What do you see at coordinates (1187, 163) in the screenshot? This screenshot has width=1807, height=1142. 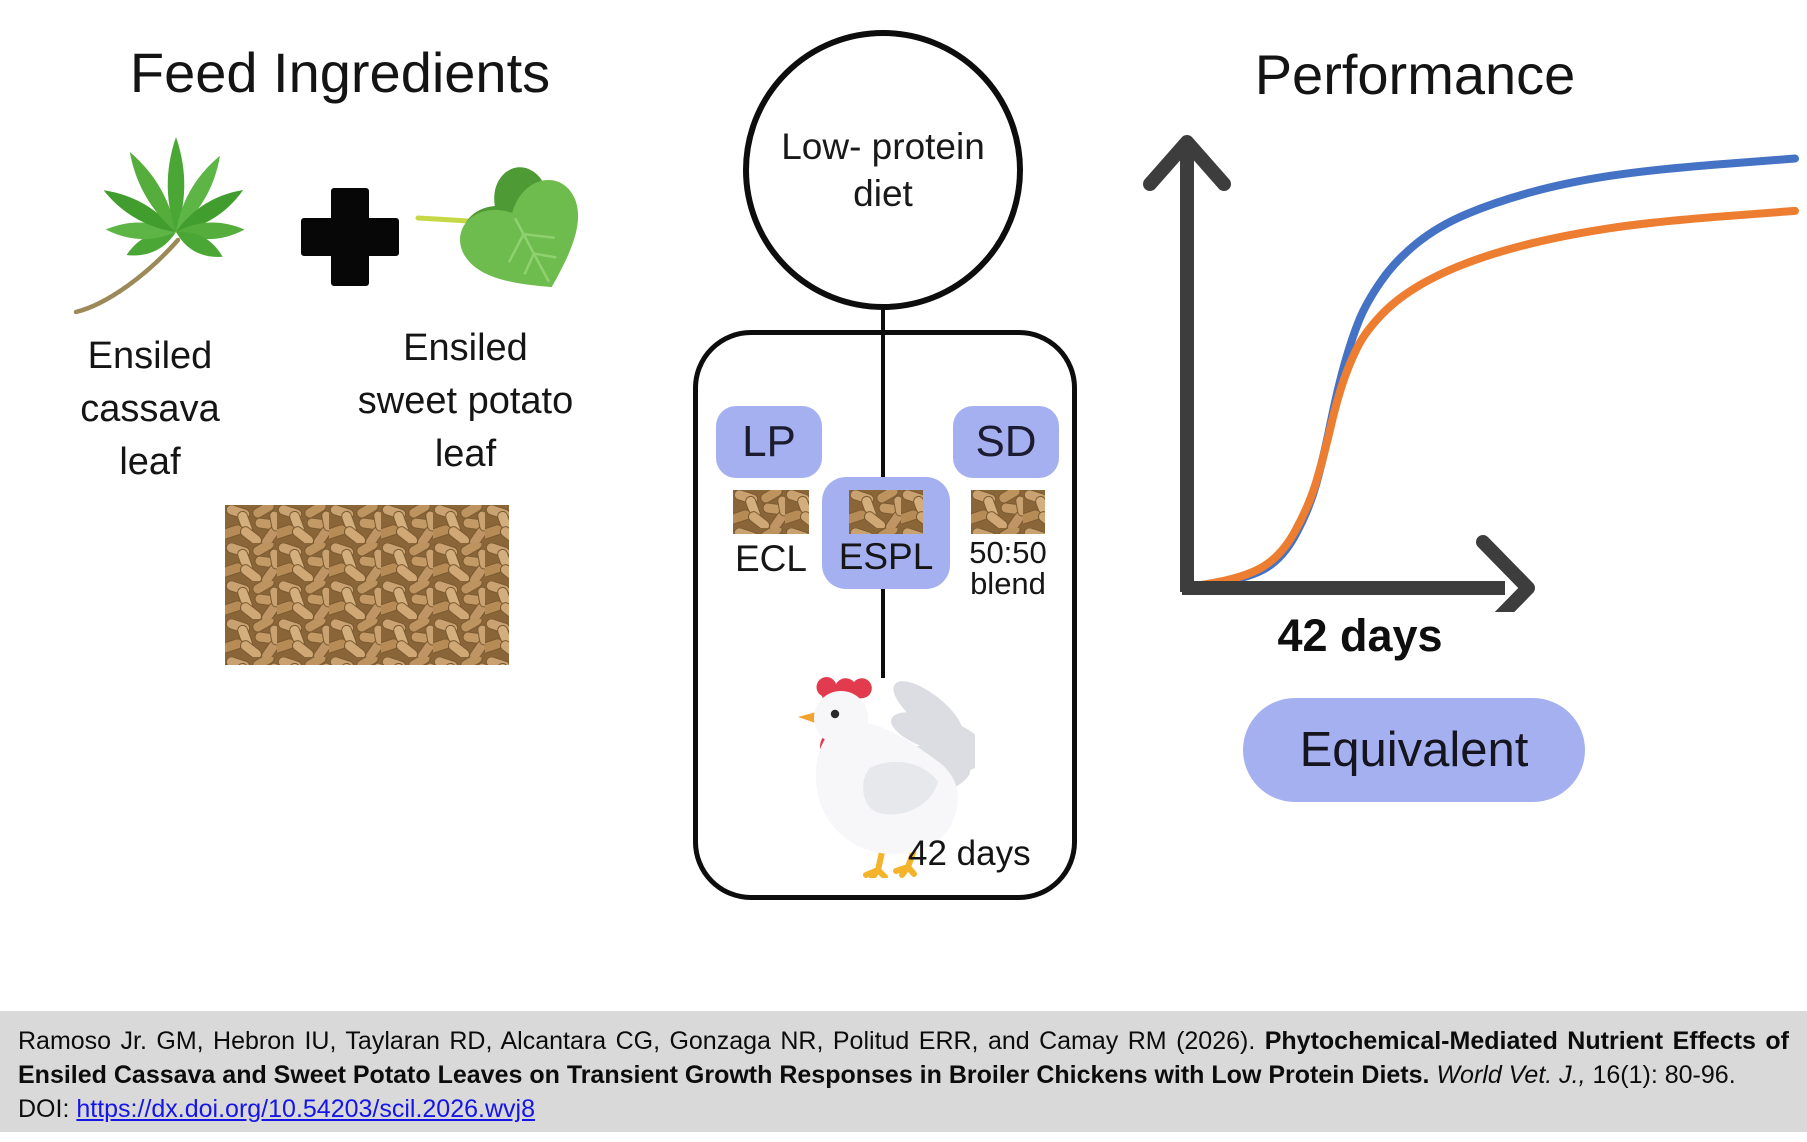 I see `y-axis-arrowhead-icon` at bounding box center [1187, 163].